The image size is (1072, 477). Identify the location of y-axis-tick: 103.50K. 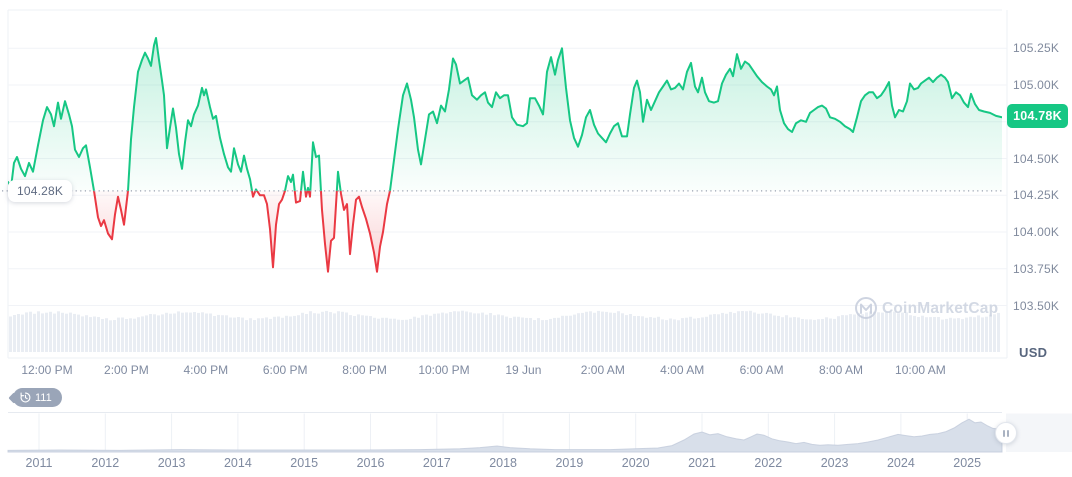
(1036, 305).